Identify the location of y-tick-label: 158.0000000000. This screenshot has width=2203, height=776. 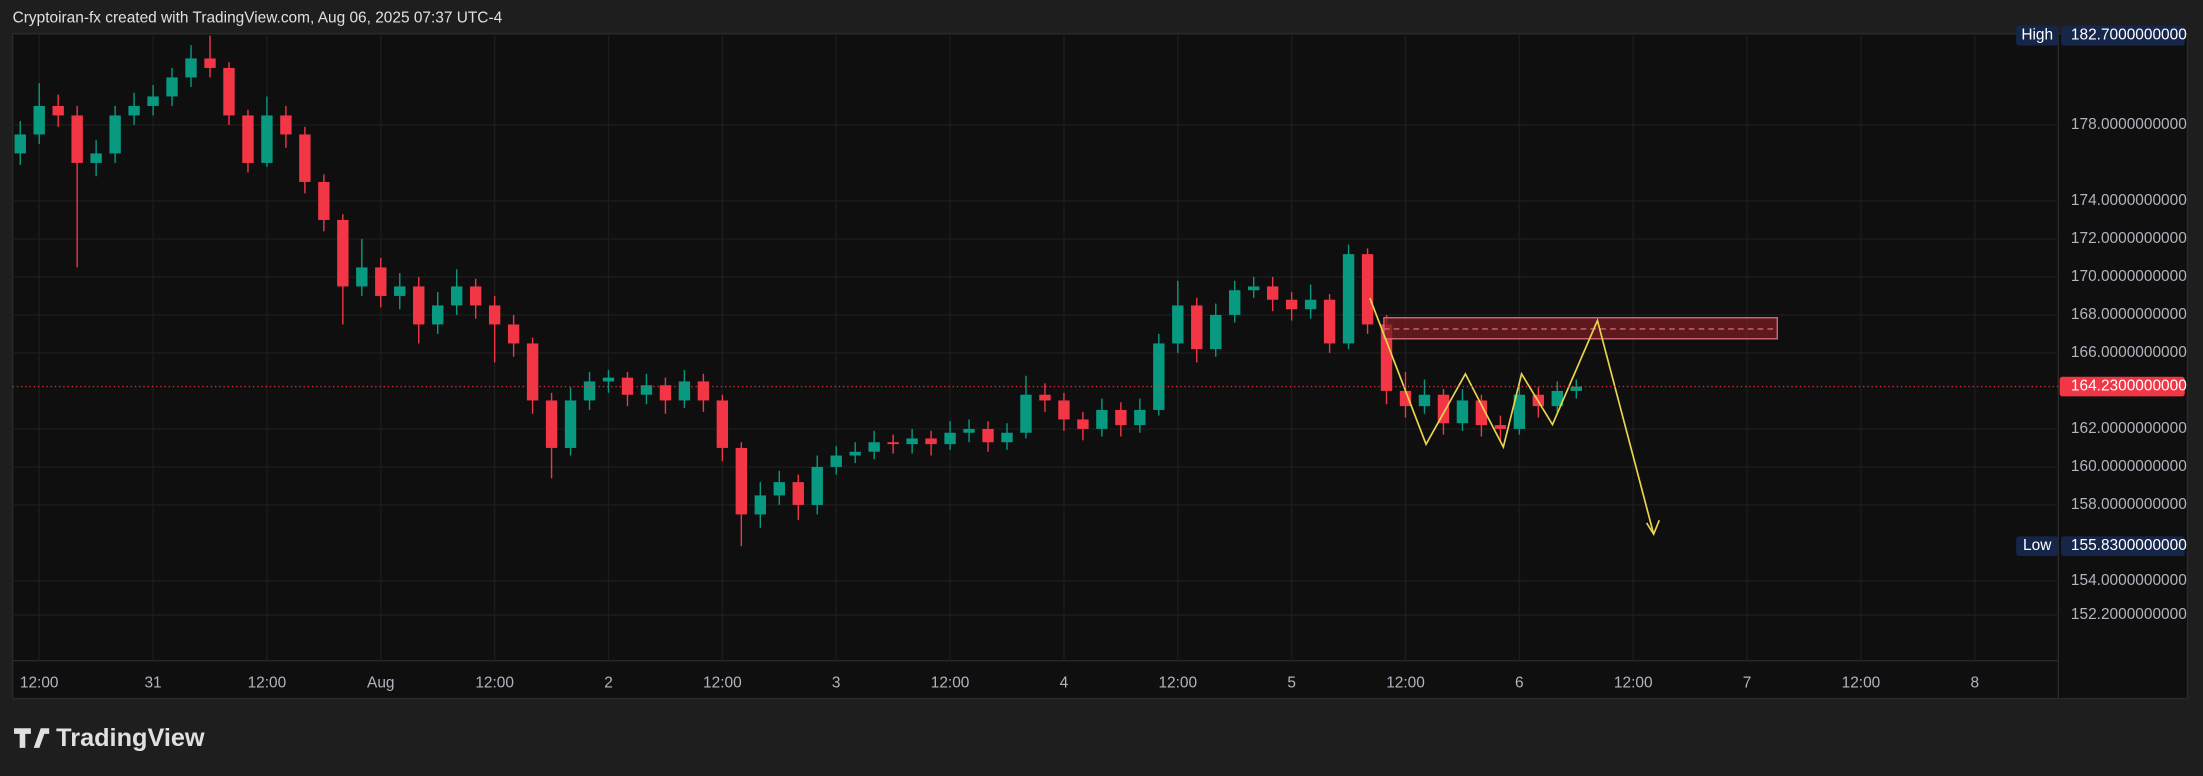
(2129, 504).